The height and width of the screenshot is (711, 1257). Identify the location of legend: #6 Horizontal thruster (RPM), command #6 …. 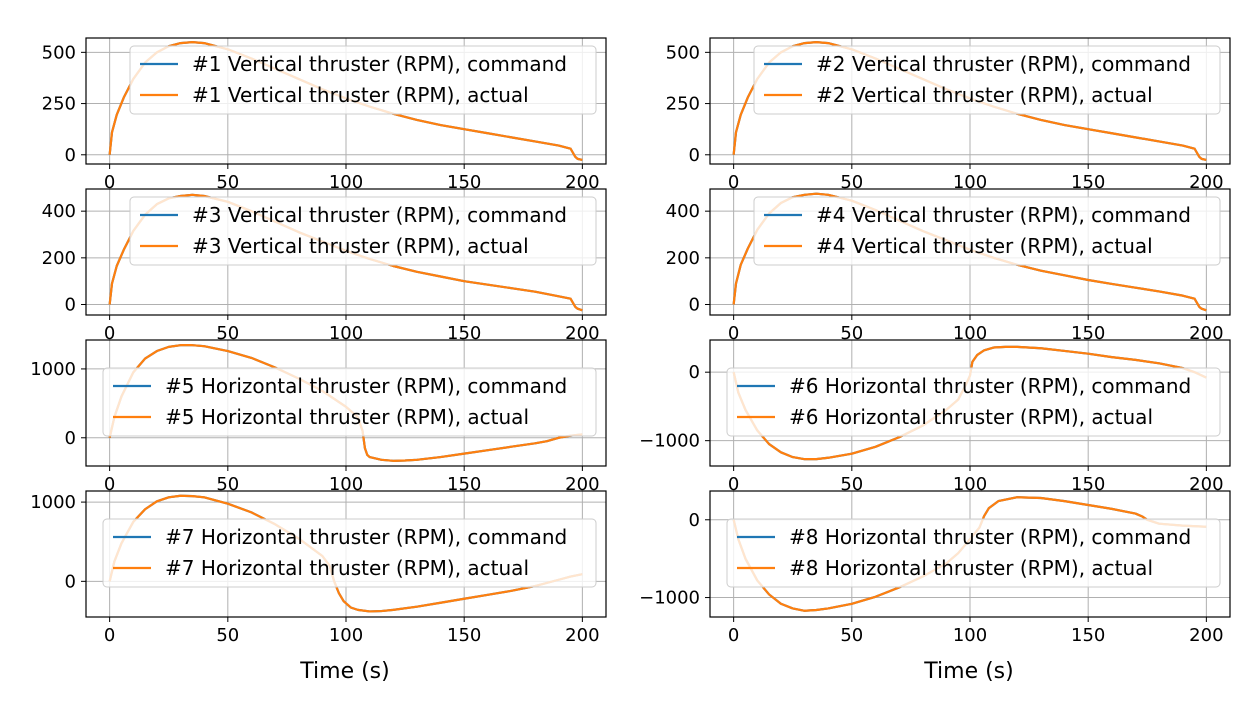
(973, 402).